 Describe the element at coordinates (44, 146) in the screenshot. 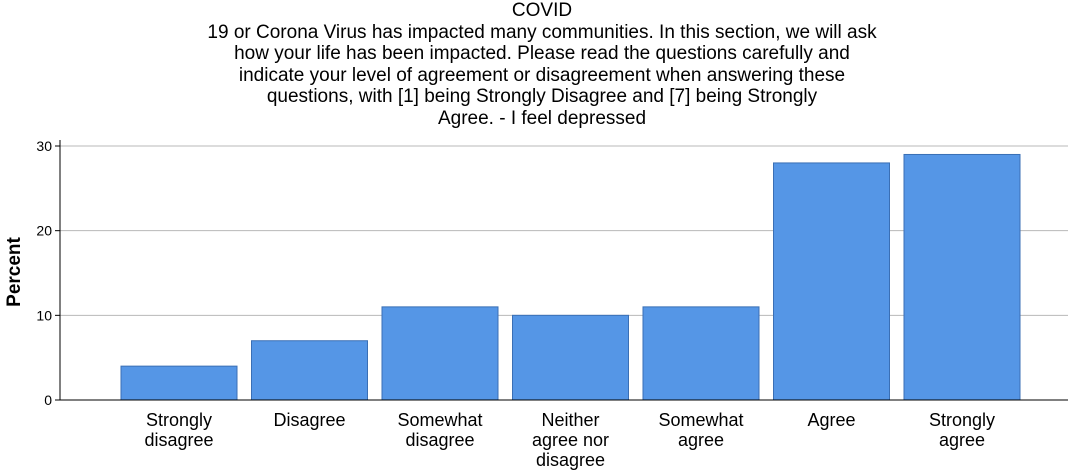

I see `y-tick-label: 30` at that location.